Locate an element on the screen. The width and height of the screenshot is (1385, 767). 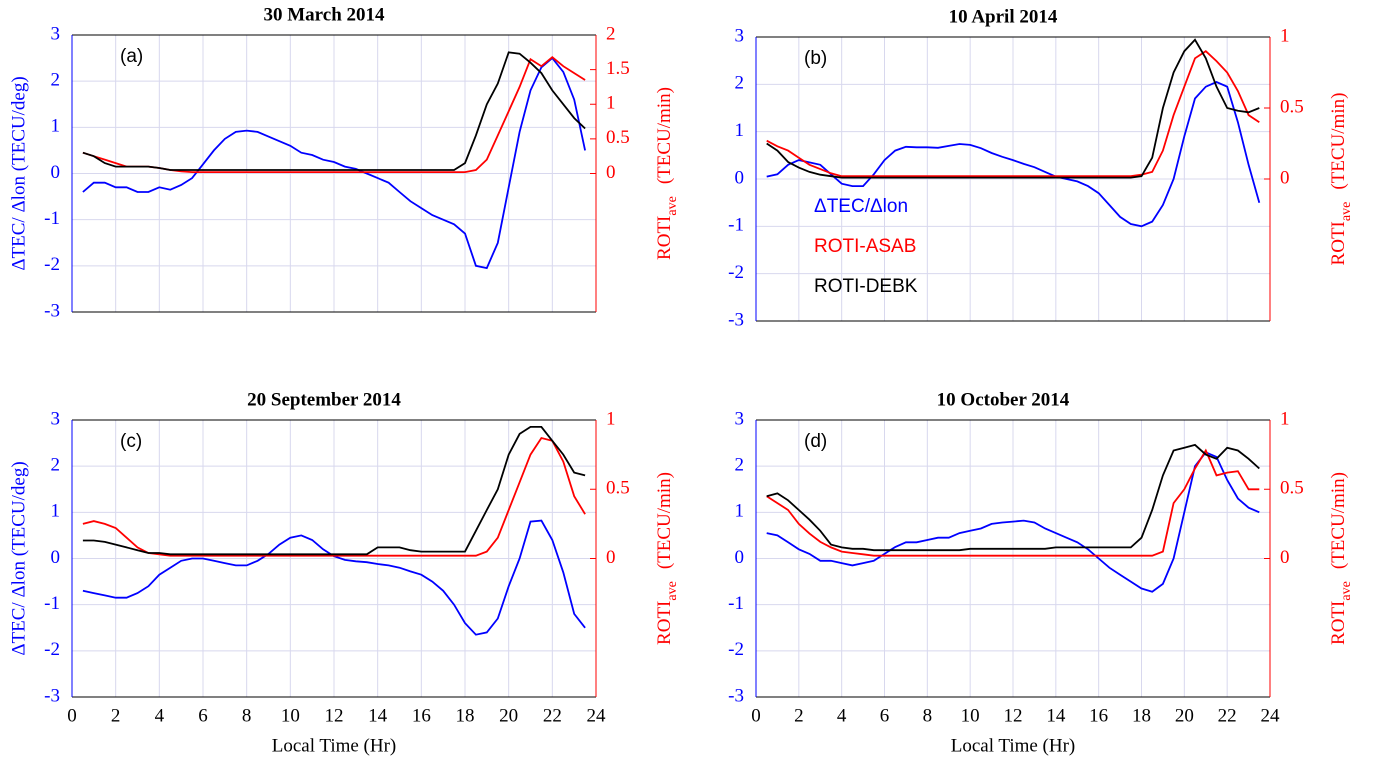
chart-title: 10 April 2014 is located at coordinates (1003, 16).